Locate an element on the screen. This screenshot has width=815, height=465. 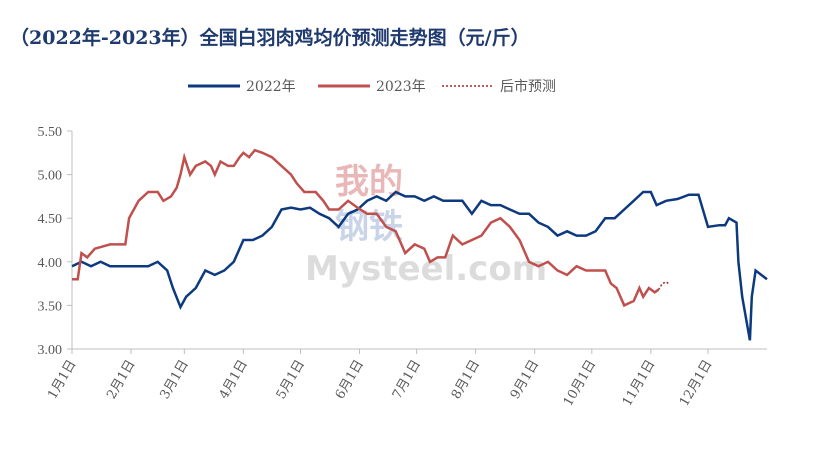
x-tick-label: 2月1日 is located at coordinates (121, 380).